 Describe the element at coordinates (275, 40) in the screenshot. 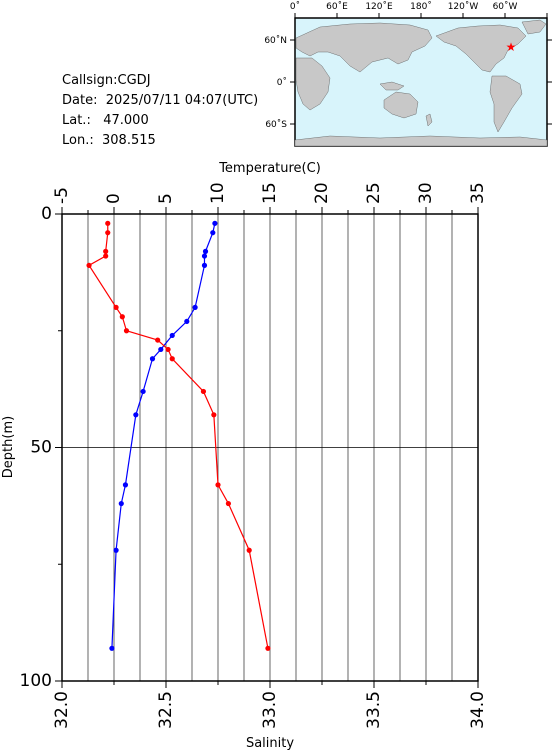

I see `map-lat-label-0: 60˚N` at that location.